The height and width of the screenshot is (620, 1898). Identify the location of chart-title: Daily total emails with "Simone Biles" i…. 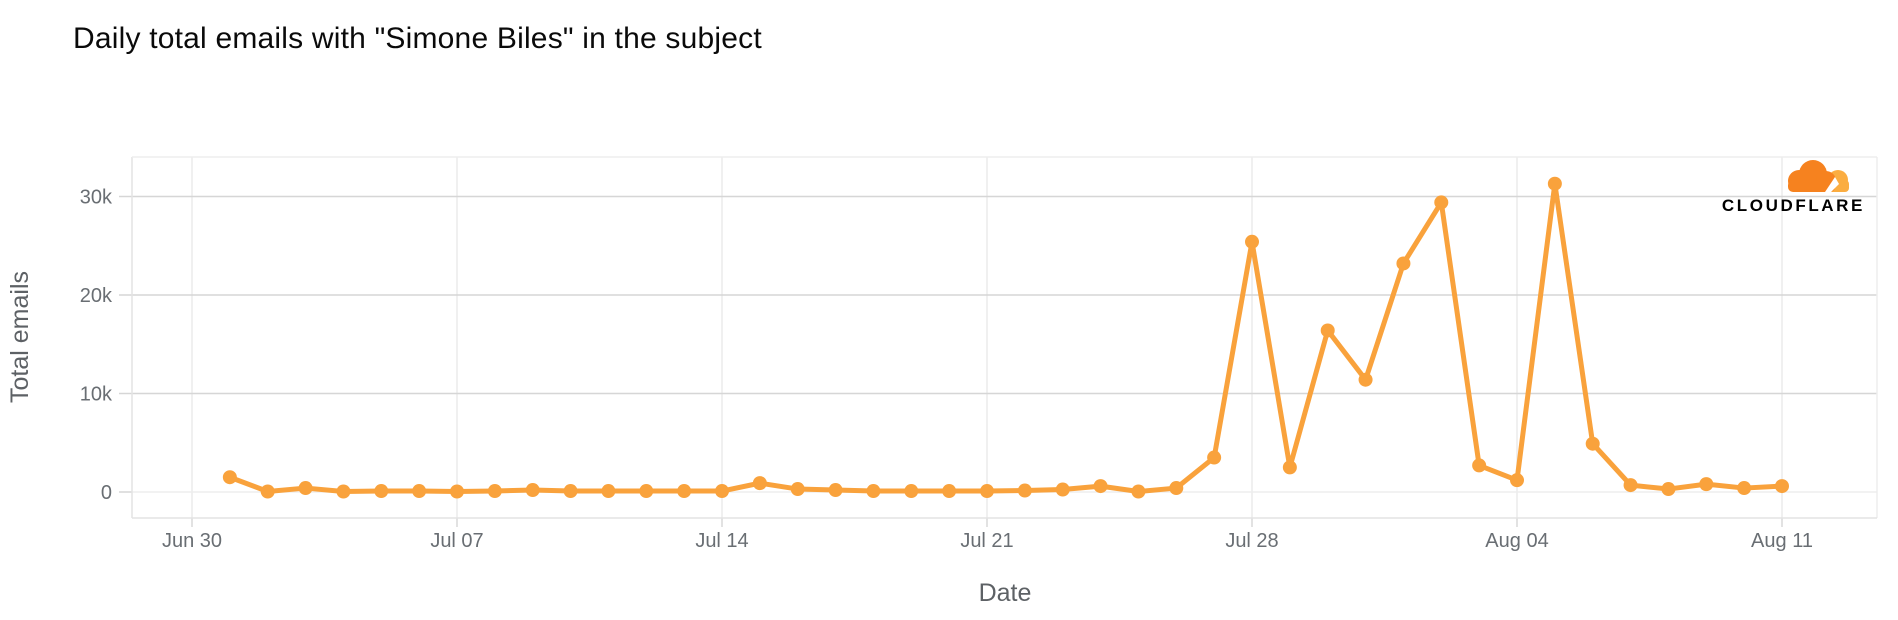
(417, 38).